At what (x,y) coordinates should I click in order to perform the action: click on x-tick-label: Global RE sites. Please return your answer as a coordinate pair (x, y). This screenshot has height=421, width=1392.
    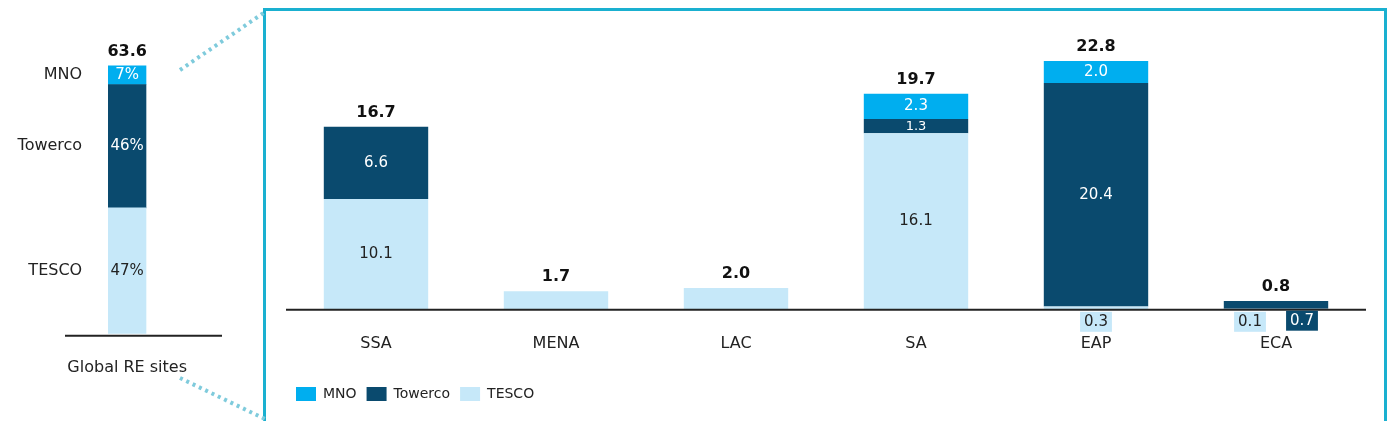
    Looking at the image, I should click on (127, 366).